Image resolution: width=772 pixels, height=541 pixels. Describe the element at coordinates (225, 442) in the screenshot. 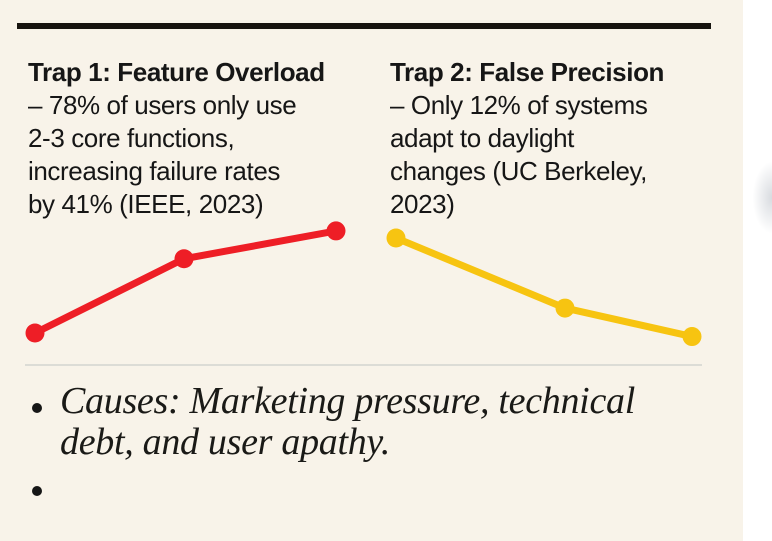

I see `causes-line: debt, and user apathy.` at that location.